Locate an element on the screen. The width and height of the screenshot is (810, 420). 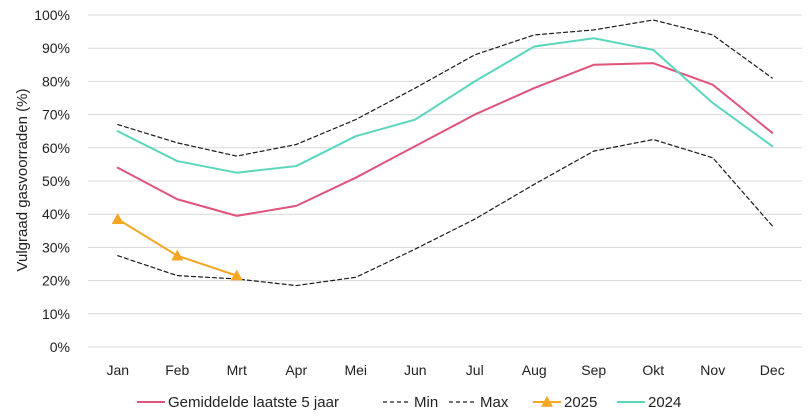
x-tick-label: Mrt is located at coordinates (237, 370).